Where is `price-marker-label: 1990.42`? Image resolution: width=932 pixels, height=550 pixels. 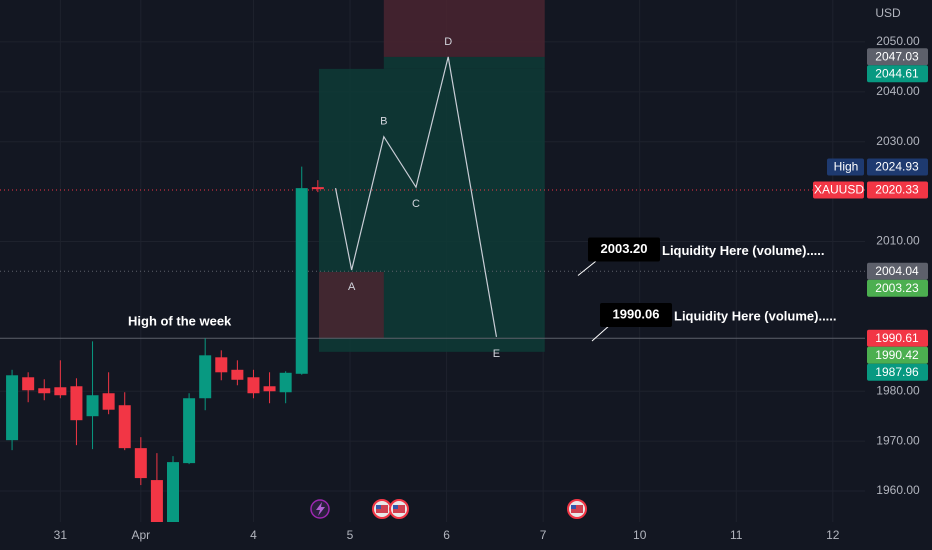
price-marker-label: 1990.42 is located at coordinates (897, 355).